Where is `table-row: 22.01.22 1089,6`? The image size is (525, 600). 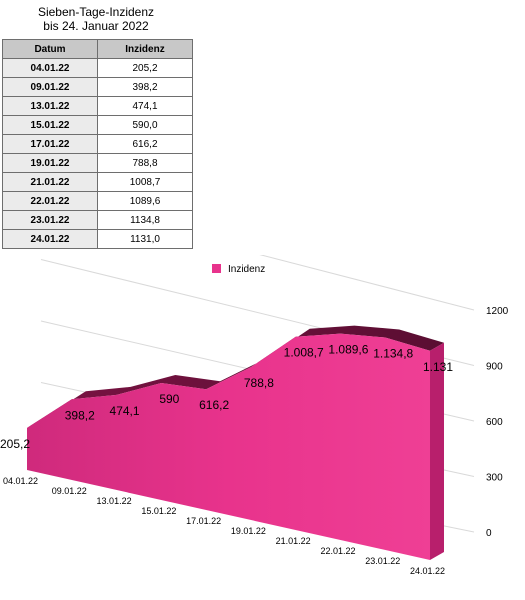 table-row: 22.01.22 1089,6 is located at coordinates (97, 201).